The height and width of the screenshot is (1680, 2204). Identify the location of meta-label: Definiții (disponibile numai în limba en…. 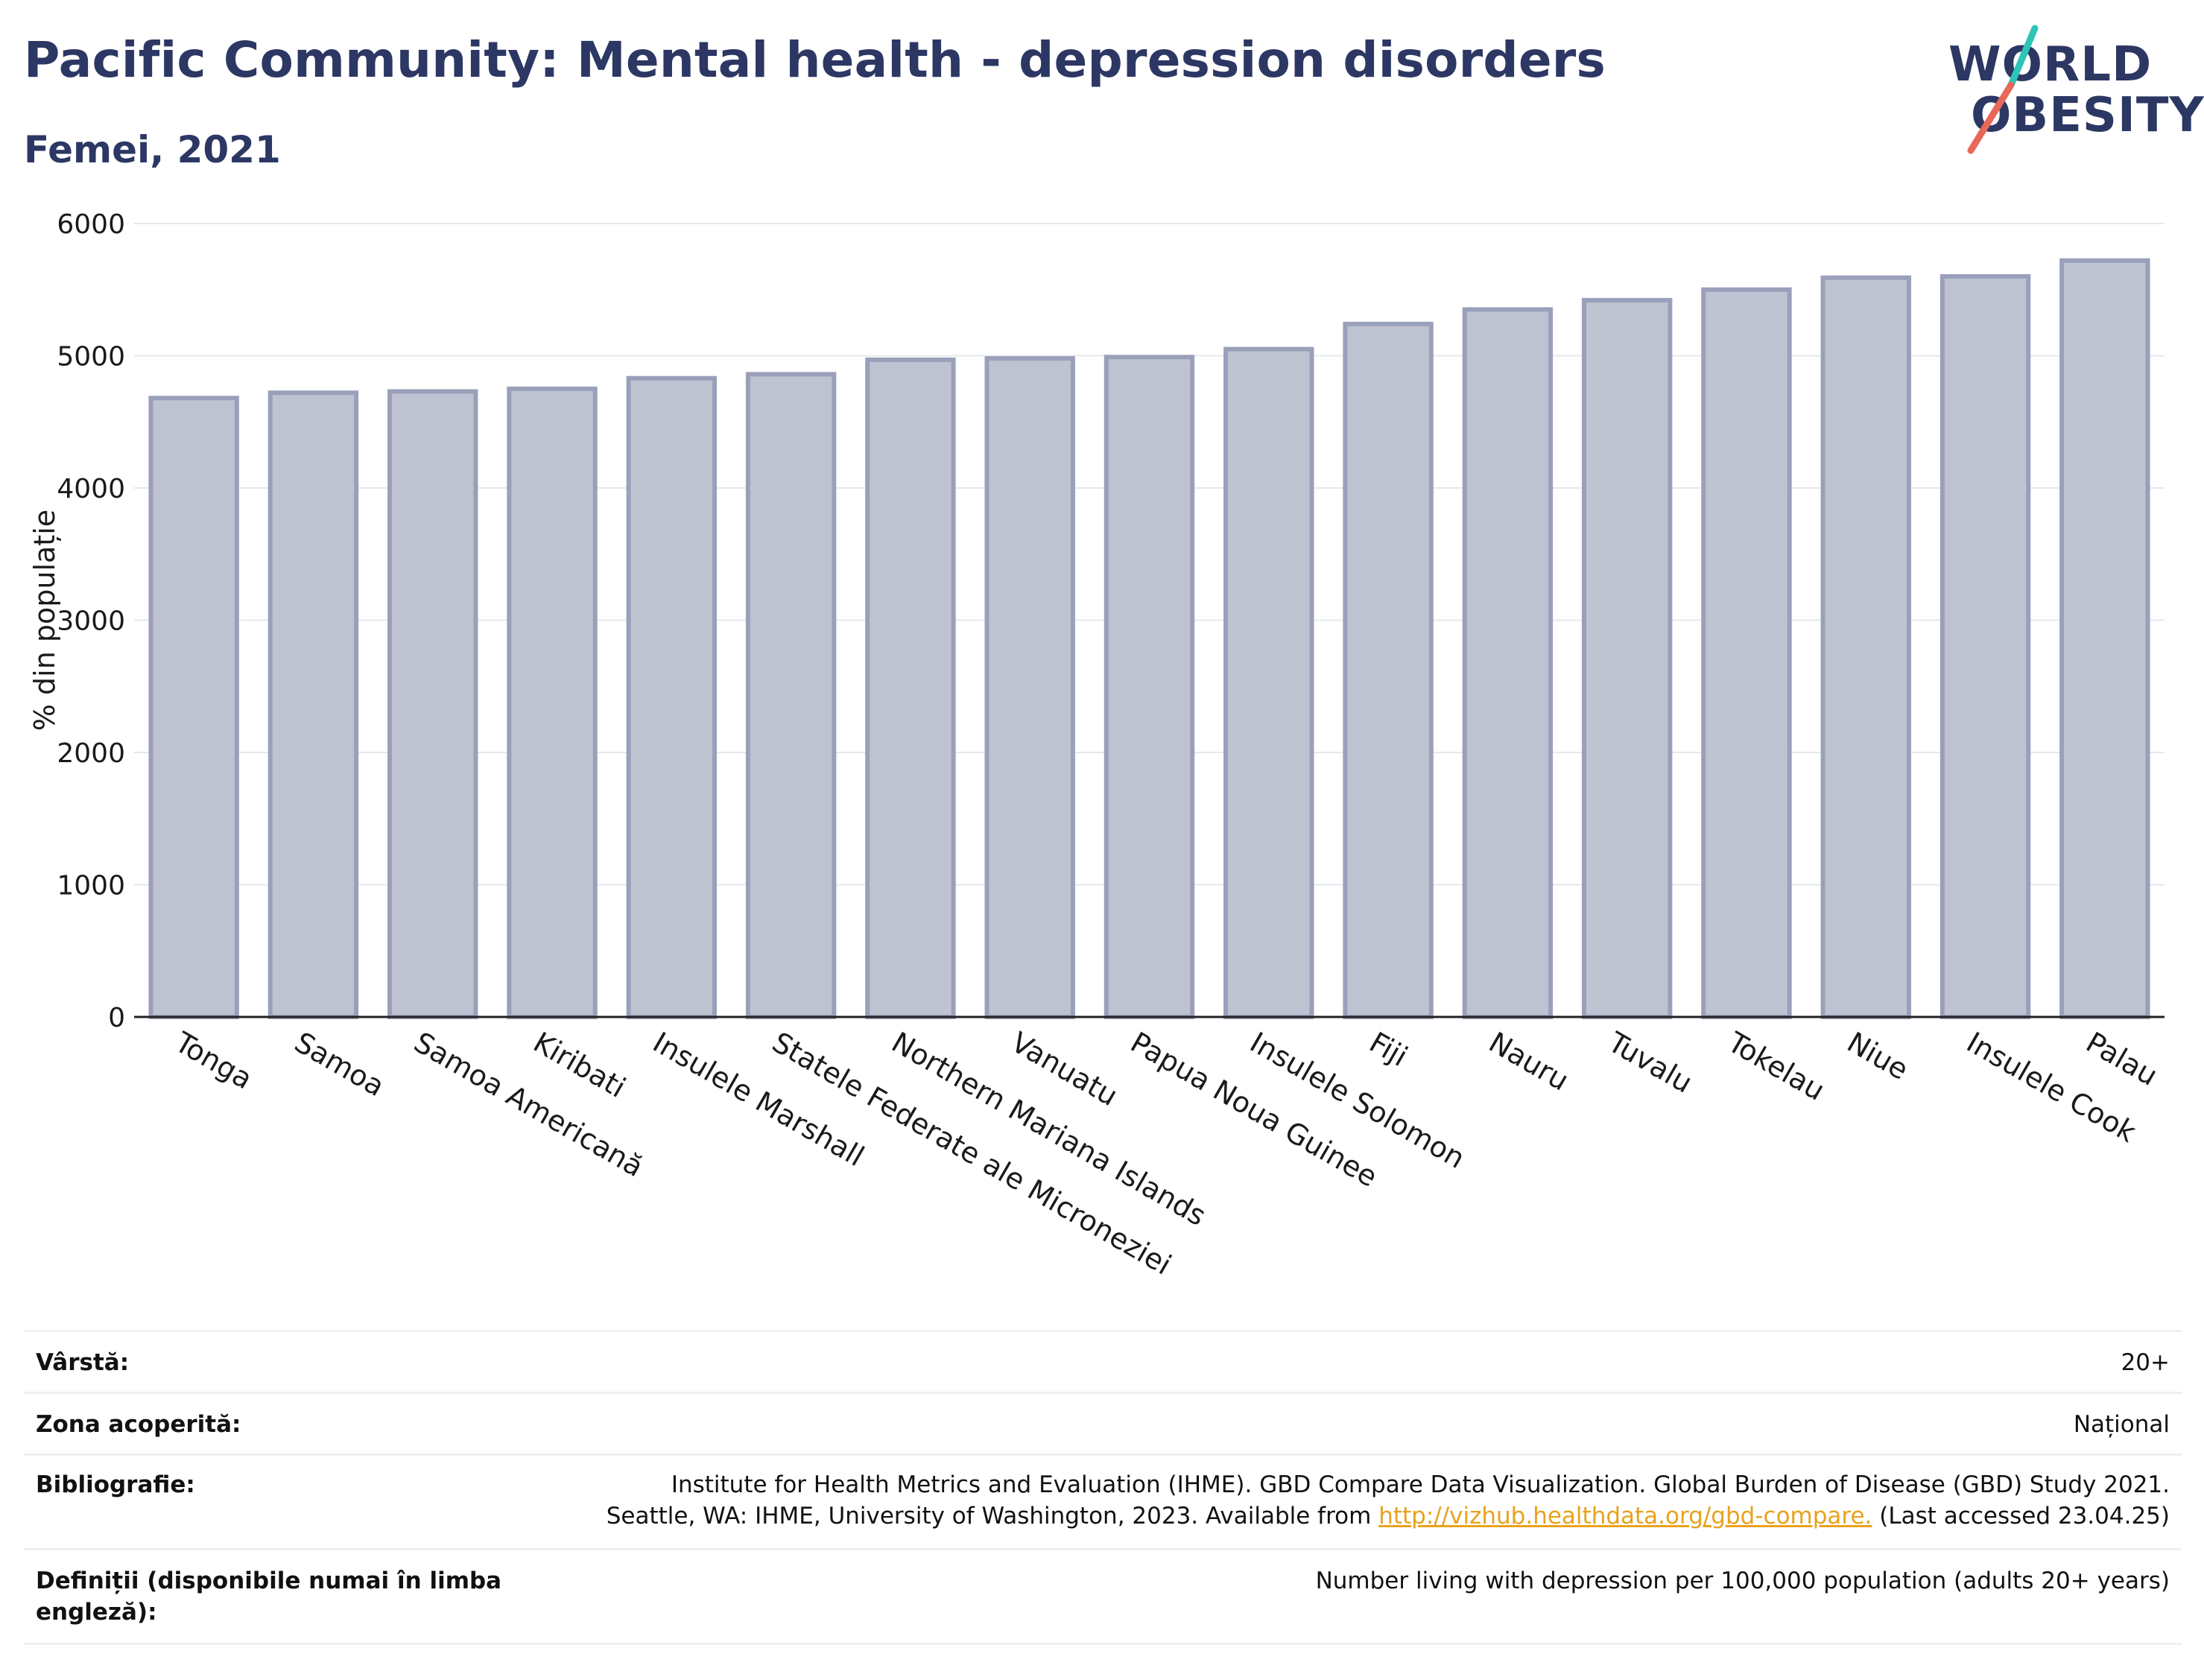
(269, 1597).